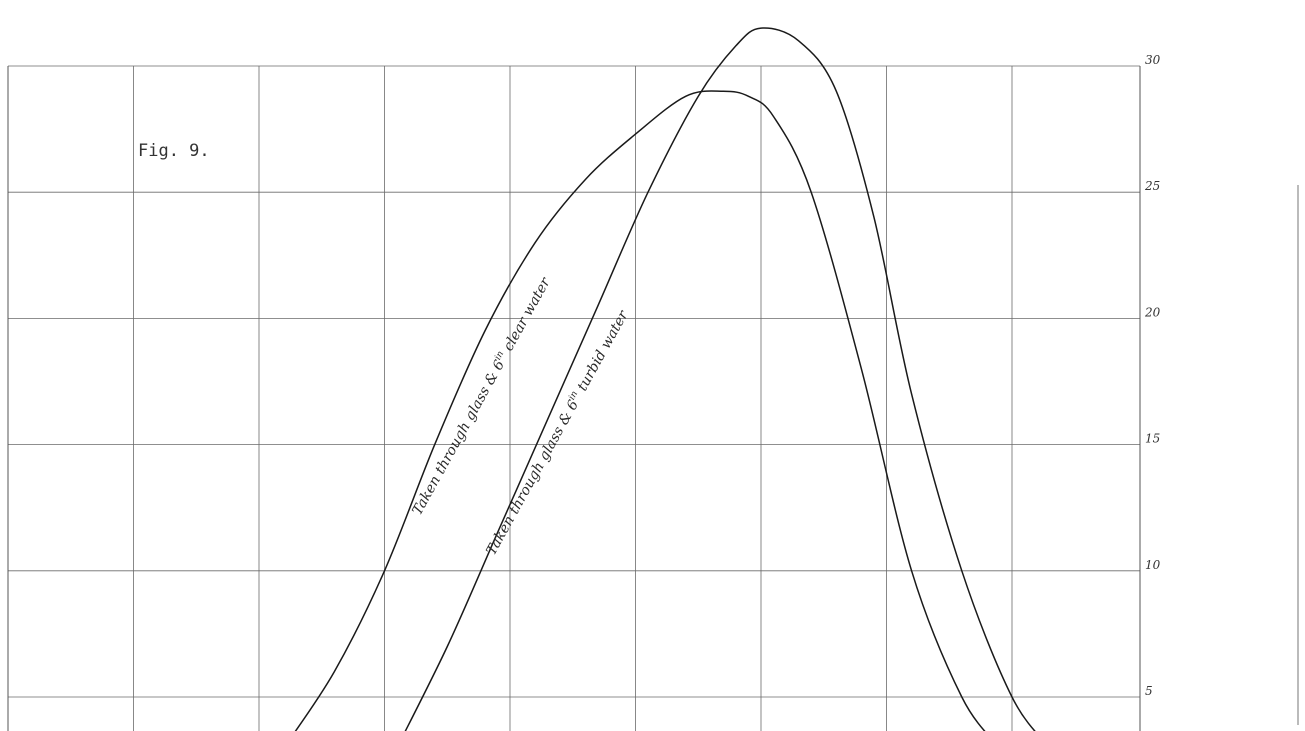 Image resolution: width=1305 pixels, height=731 pixels. What do you see at coordinates (1152, 186) in the screenshot?
I see `y-tick-label-25: 25` at bounding box center [1152, 186].